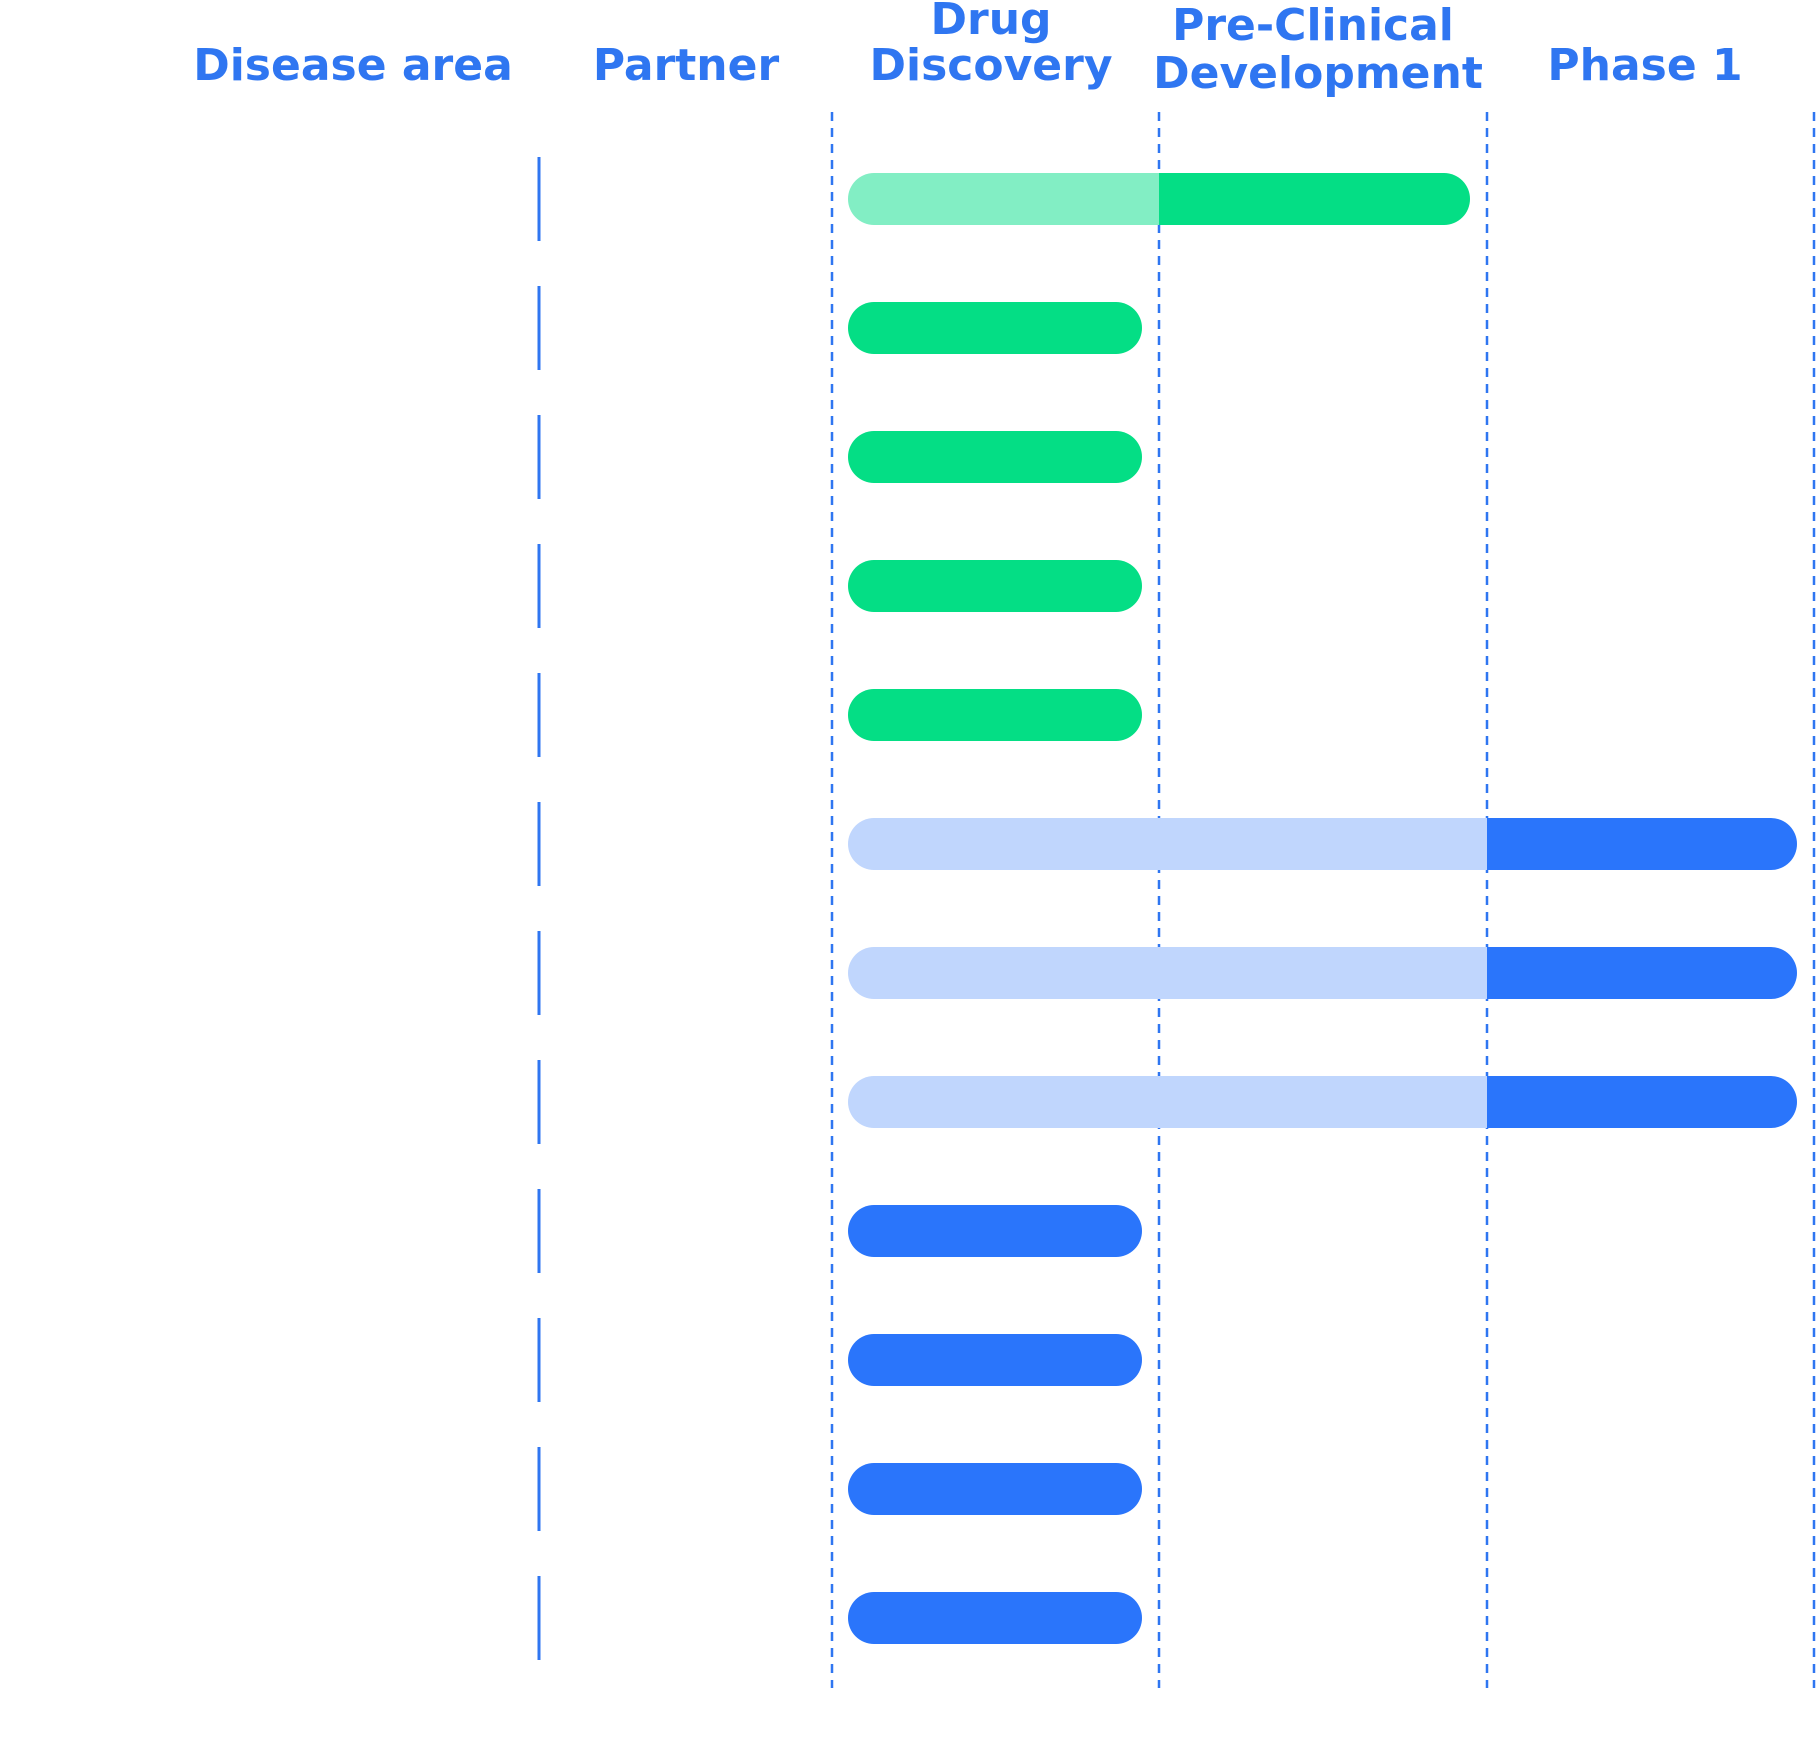 Image resolution: width=1816 pixels, height=1751 pixels. Describe the element at coordinates (1318, 73) in the screenshot. I see `header-pre-clinical-line2: Development` at that location.